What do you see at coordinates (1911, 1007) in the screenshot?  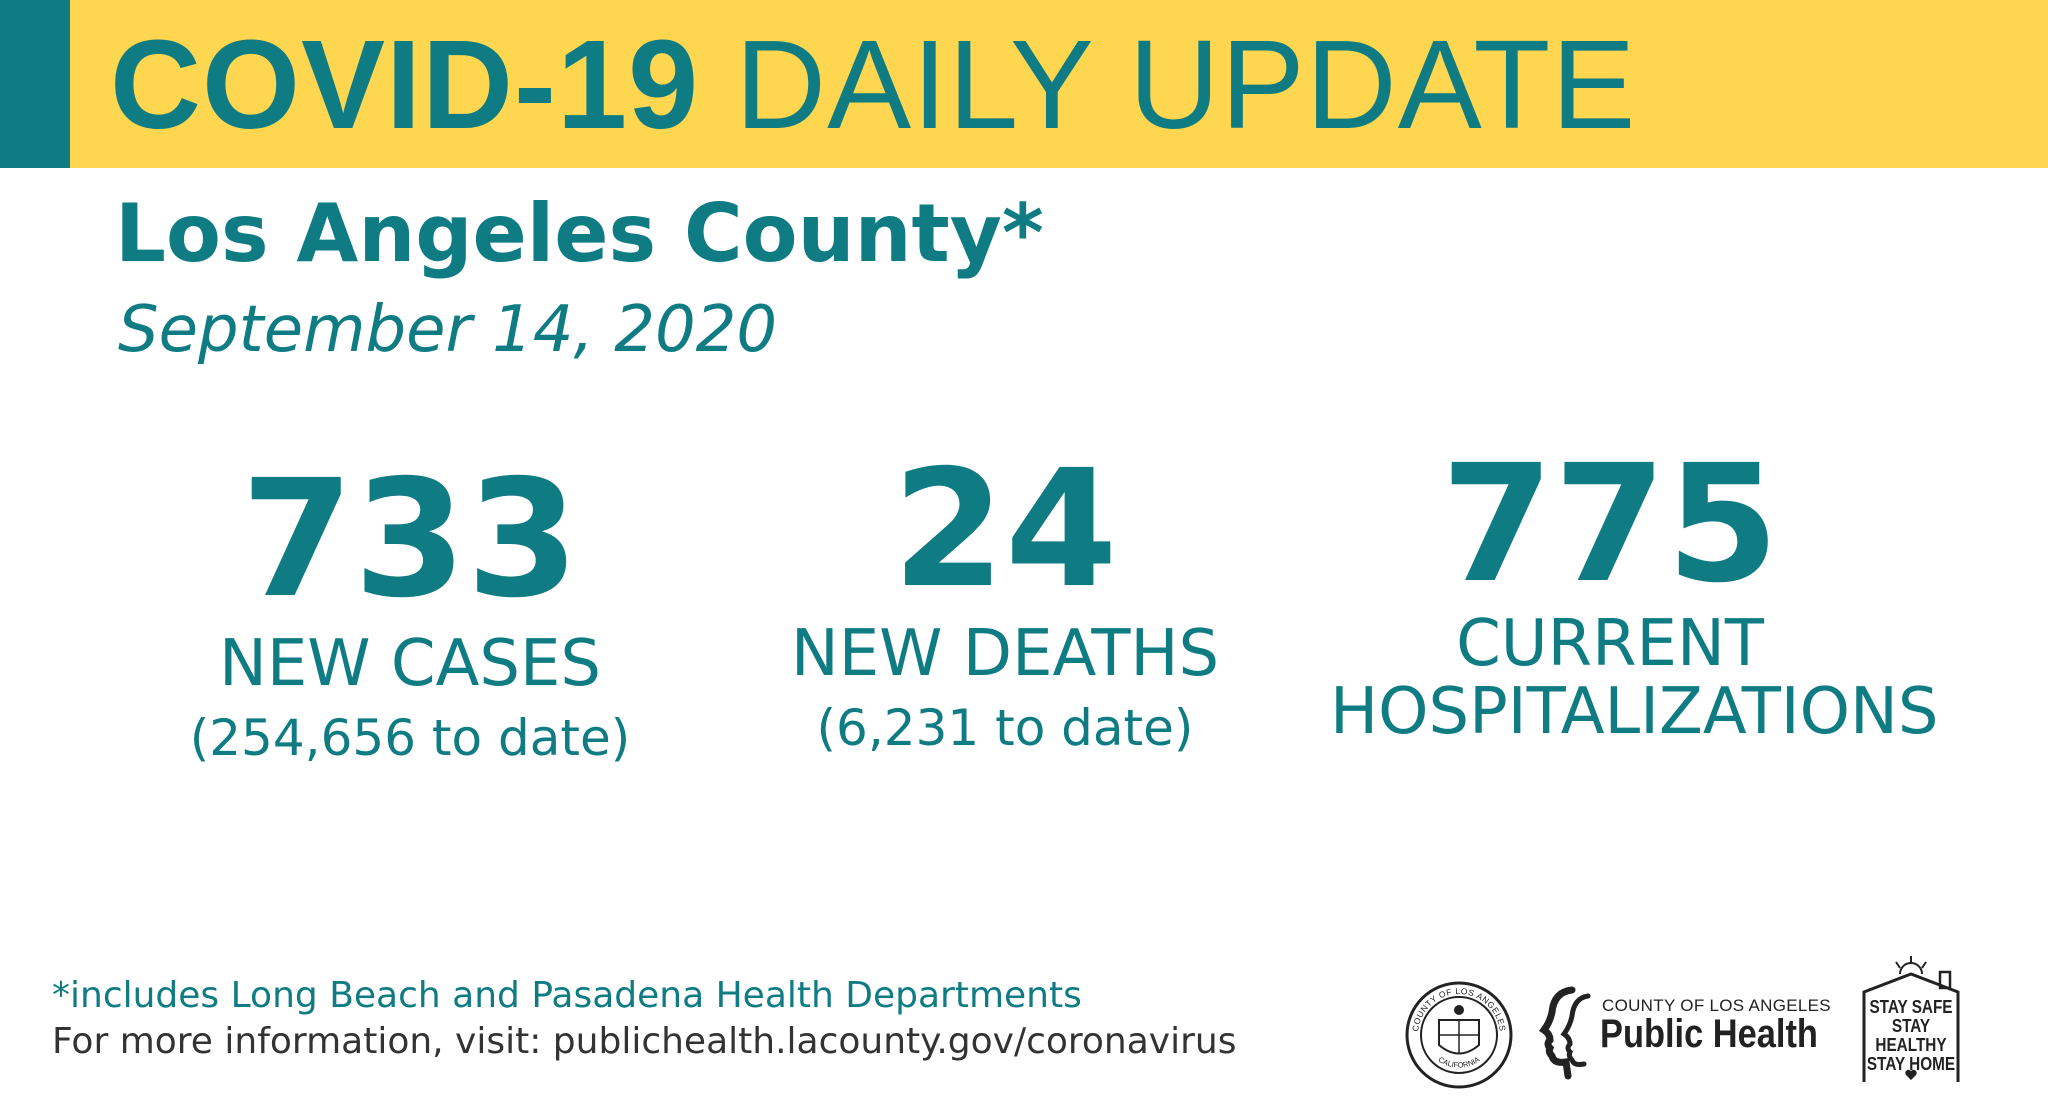 I see `stay-safe-line: STAY SAFE` at bounding box center [1911, 1007].